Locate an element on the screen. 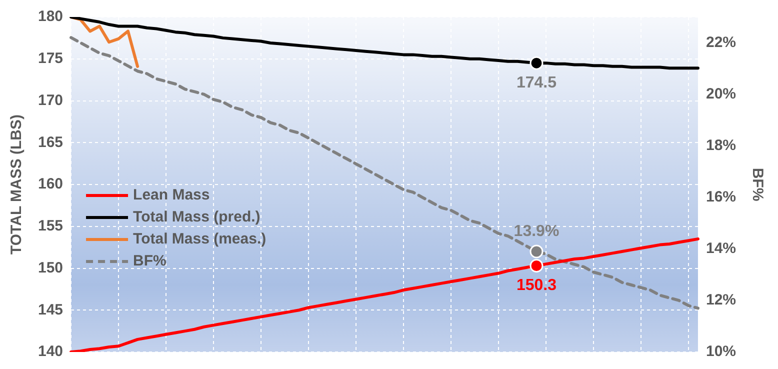 The height and width of the screenshot is (369, 778). data-label: 13.9% is located at coordinates (537, 231).